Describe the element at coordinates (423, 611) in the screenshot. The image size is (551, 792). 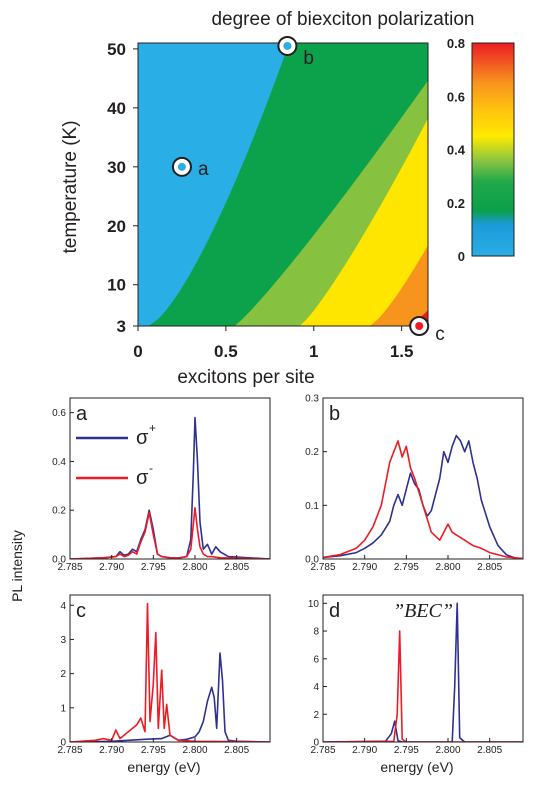
I see `spectrum-annotation: ”BEC”` at that location.